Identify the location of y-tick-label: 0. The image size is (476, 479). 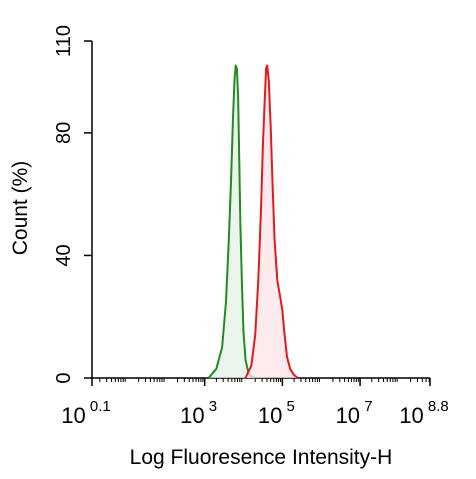
(64, 377).